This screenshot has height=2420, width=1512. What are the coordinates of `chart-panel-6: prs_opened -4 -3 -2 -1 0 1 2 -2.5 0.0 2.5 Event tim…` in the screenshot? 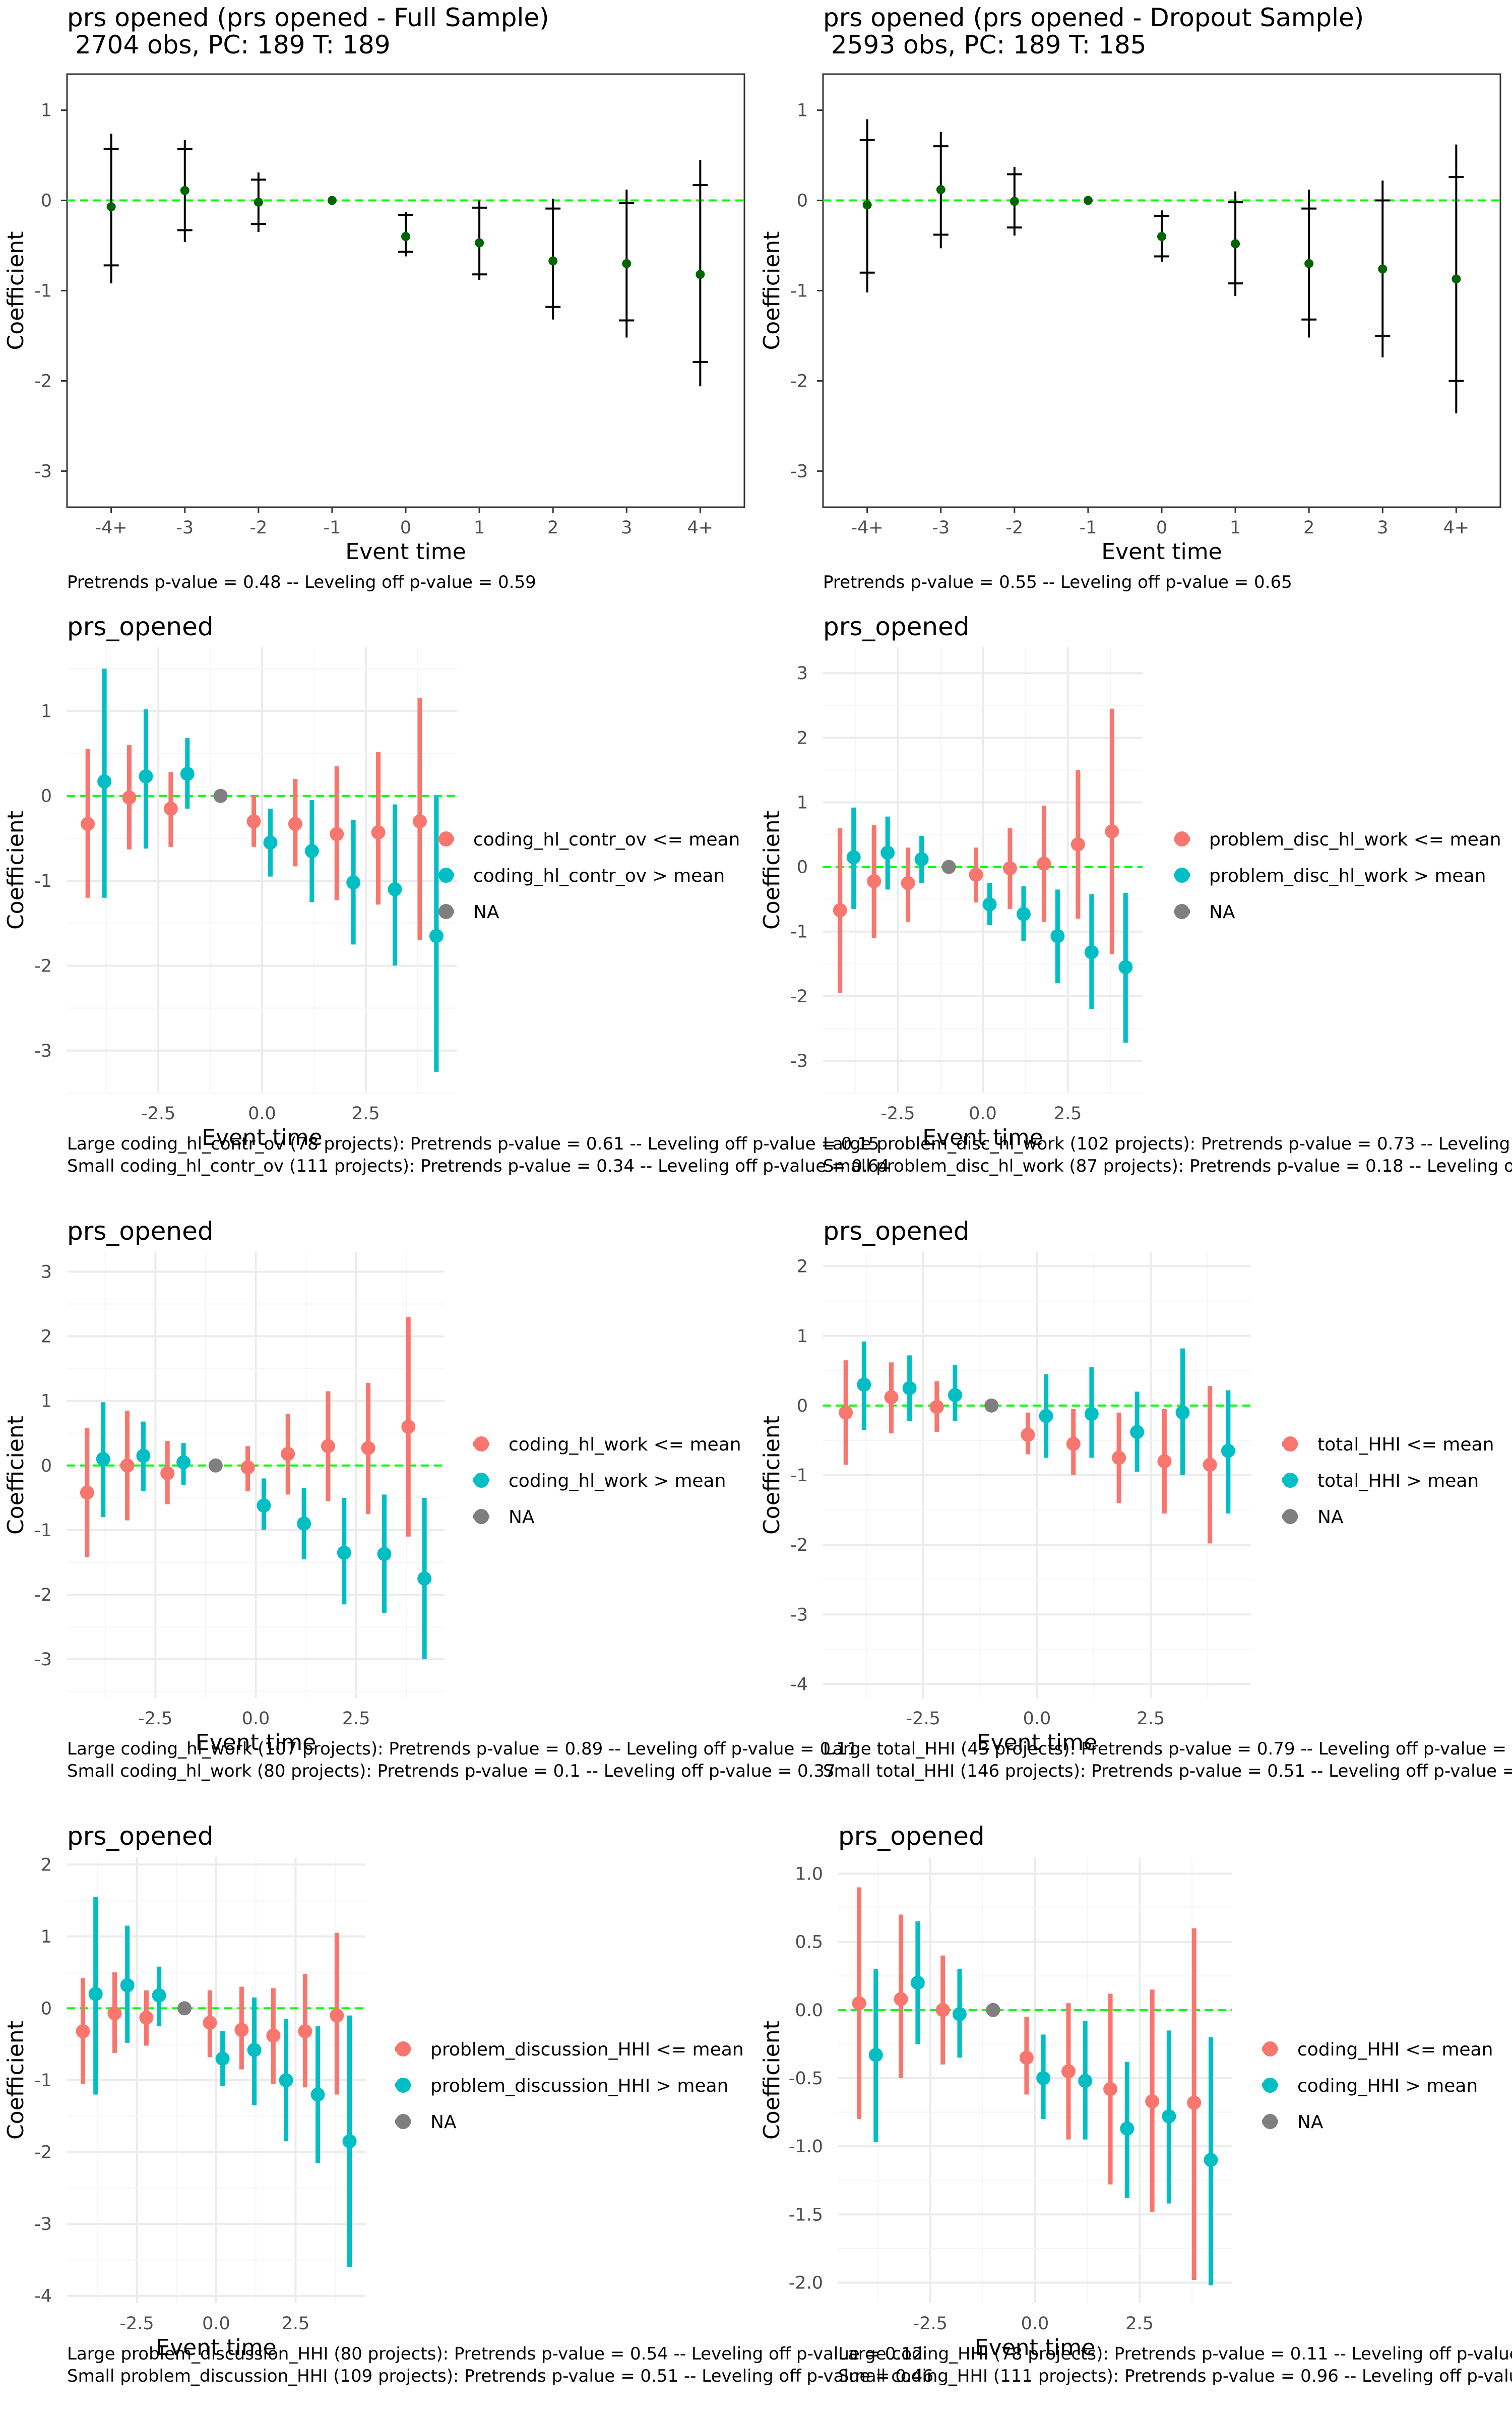 It's located at (1135, 1499).